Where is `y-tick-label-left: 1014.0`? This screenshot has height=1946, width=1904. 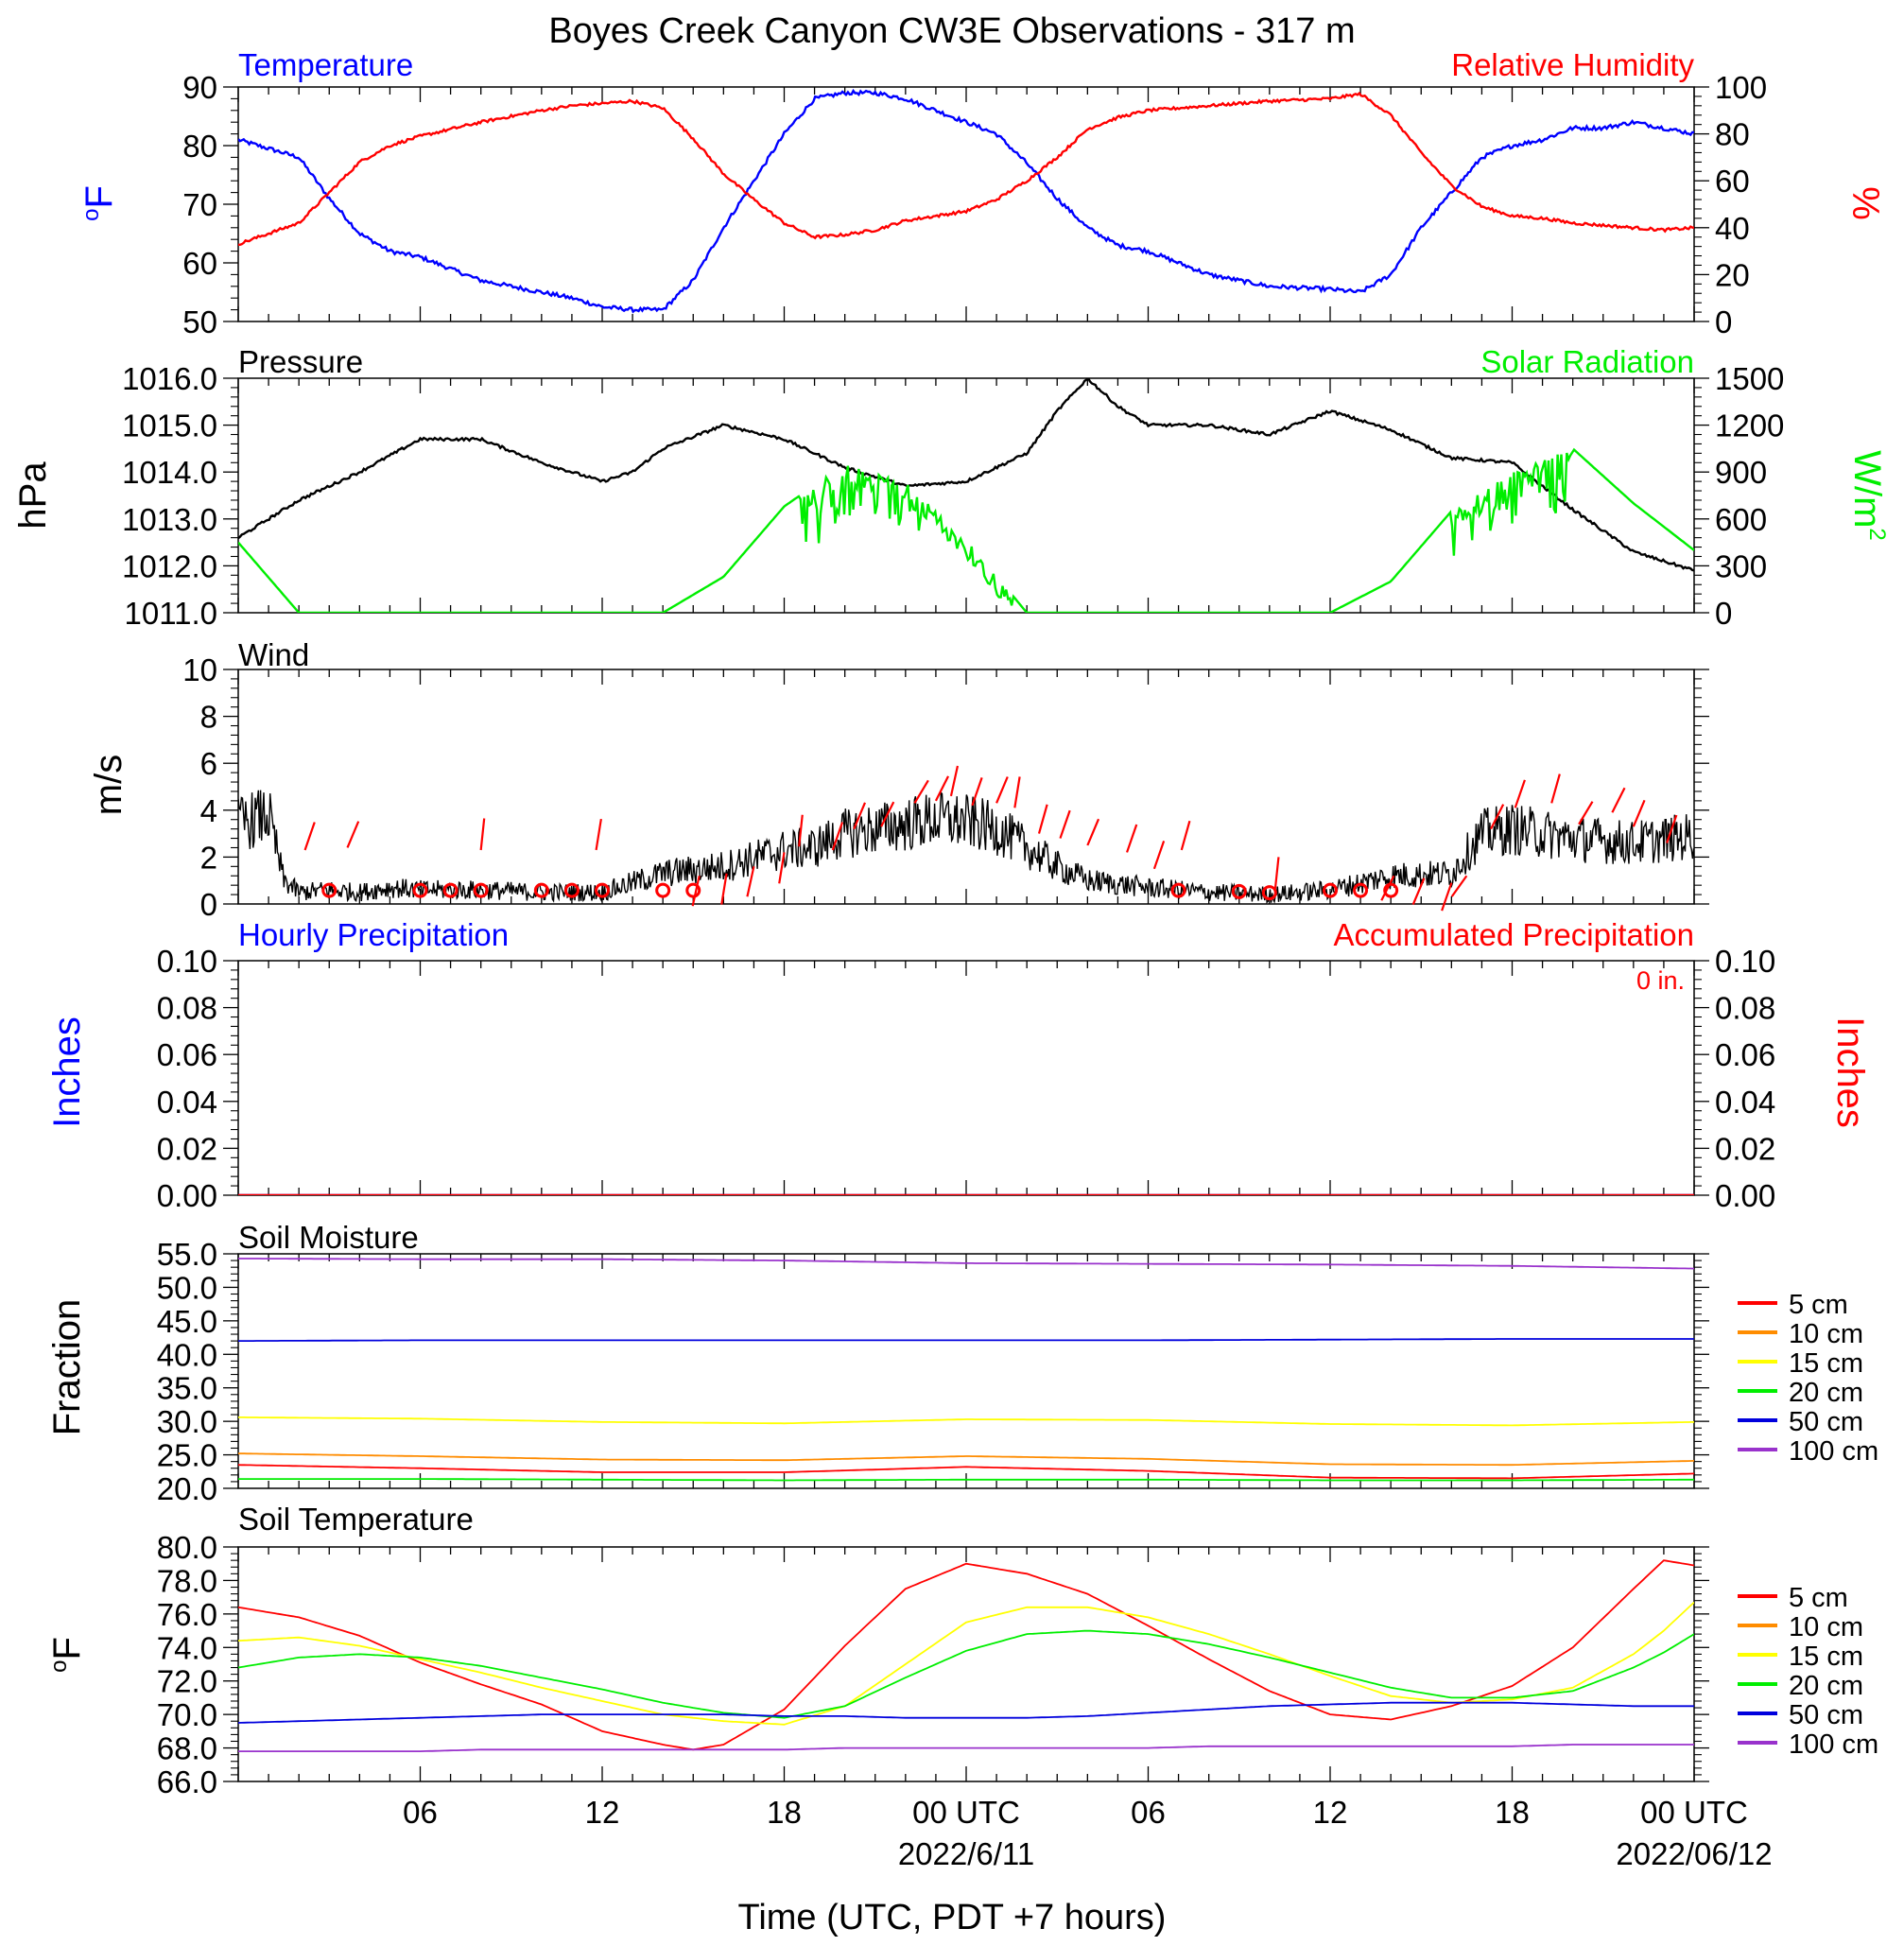
y-tick-label-left: 1014.0 is located at coordinates (169, 473).